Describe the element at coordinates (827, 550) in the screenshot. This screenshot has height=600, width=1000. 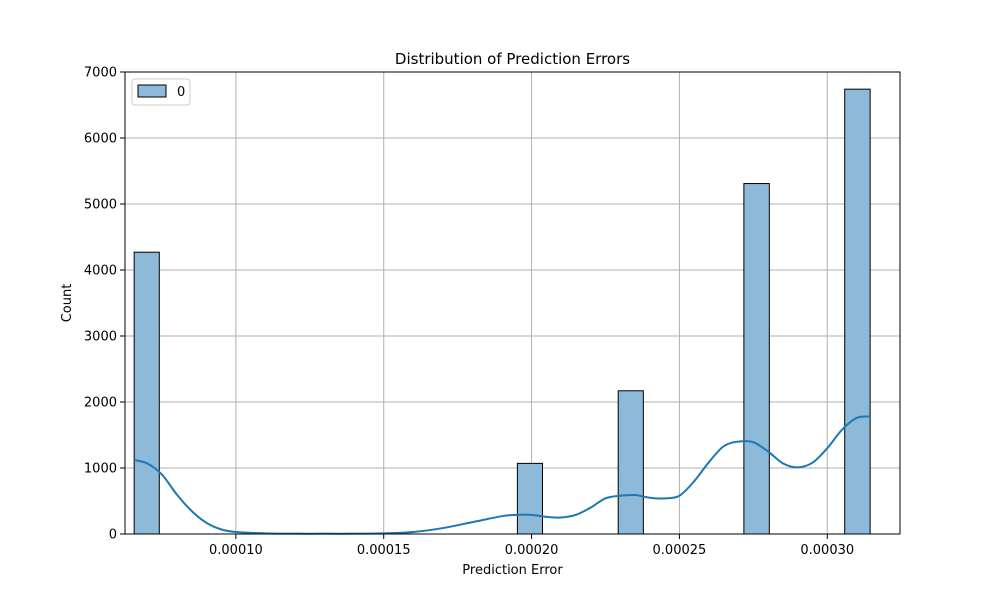
I see `x-tick-label: 0.00030` at that location.